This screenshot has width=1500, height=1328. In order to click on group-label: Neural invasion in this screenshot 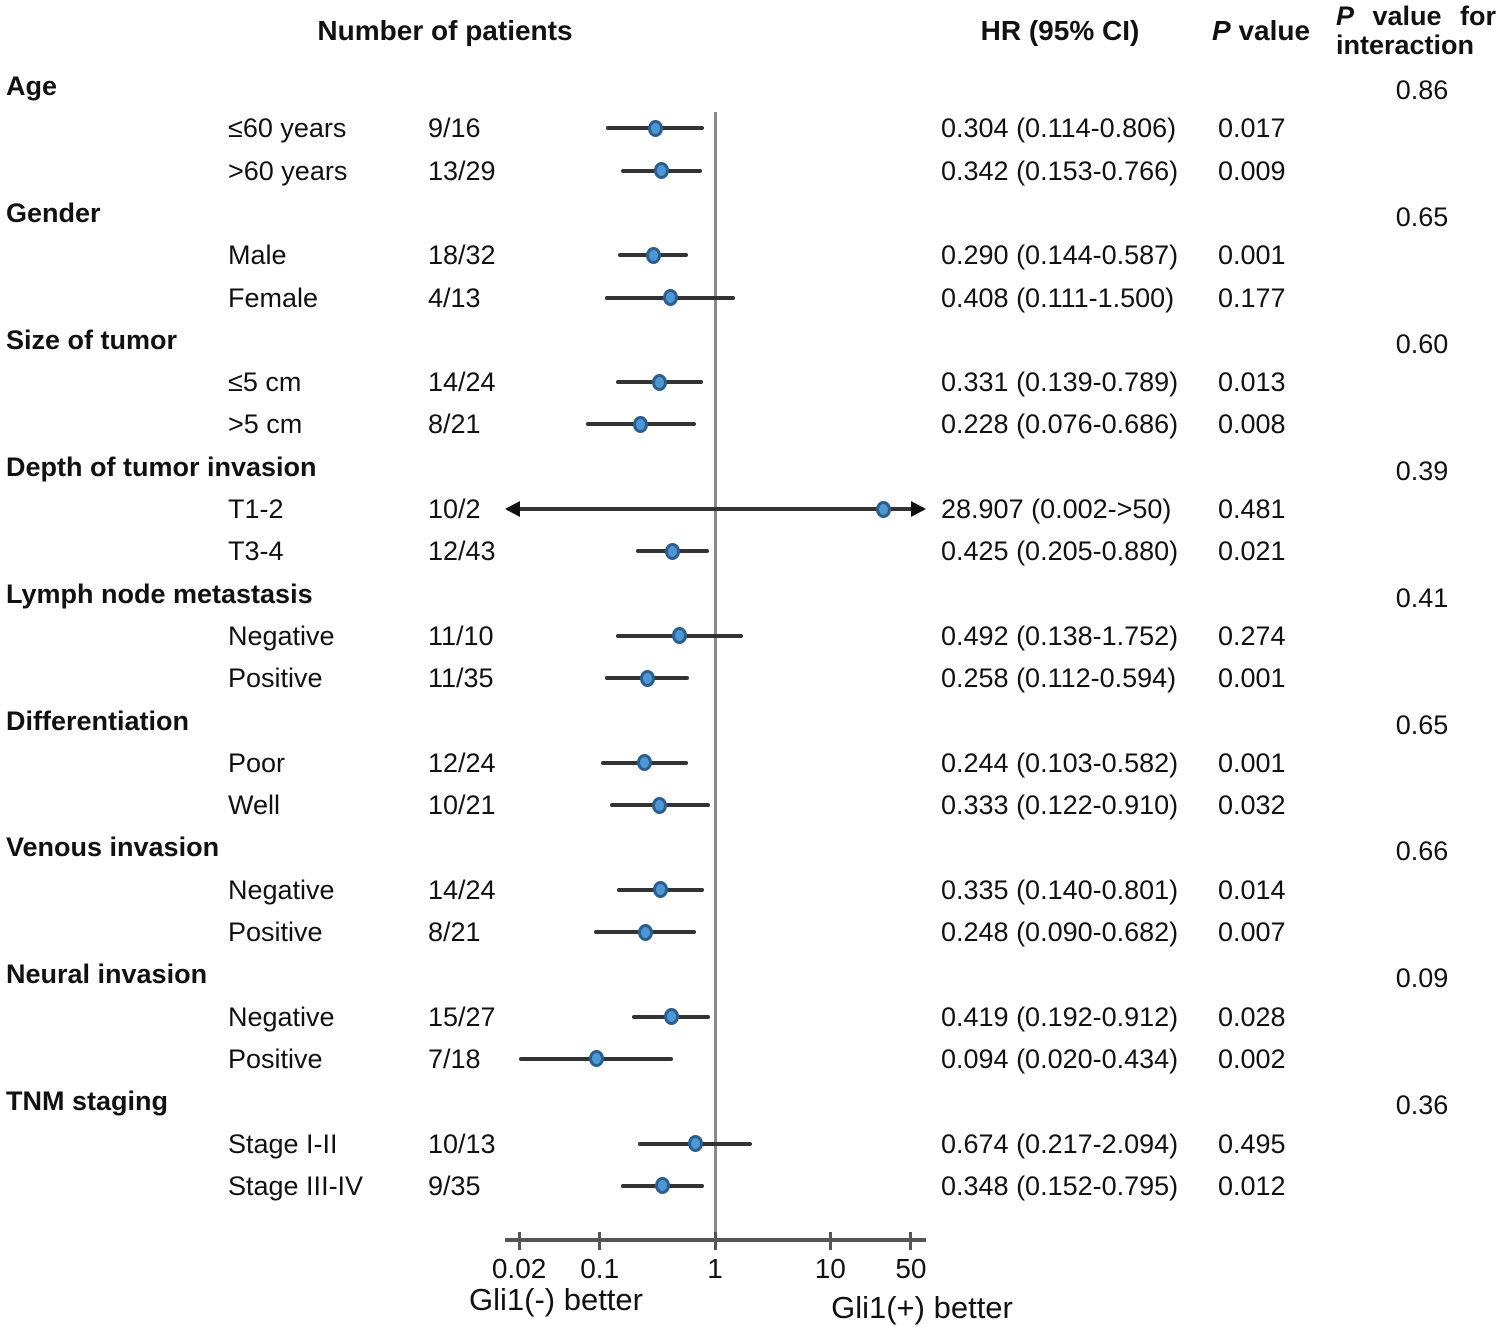, I will do `click(107, 974)`.